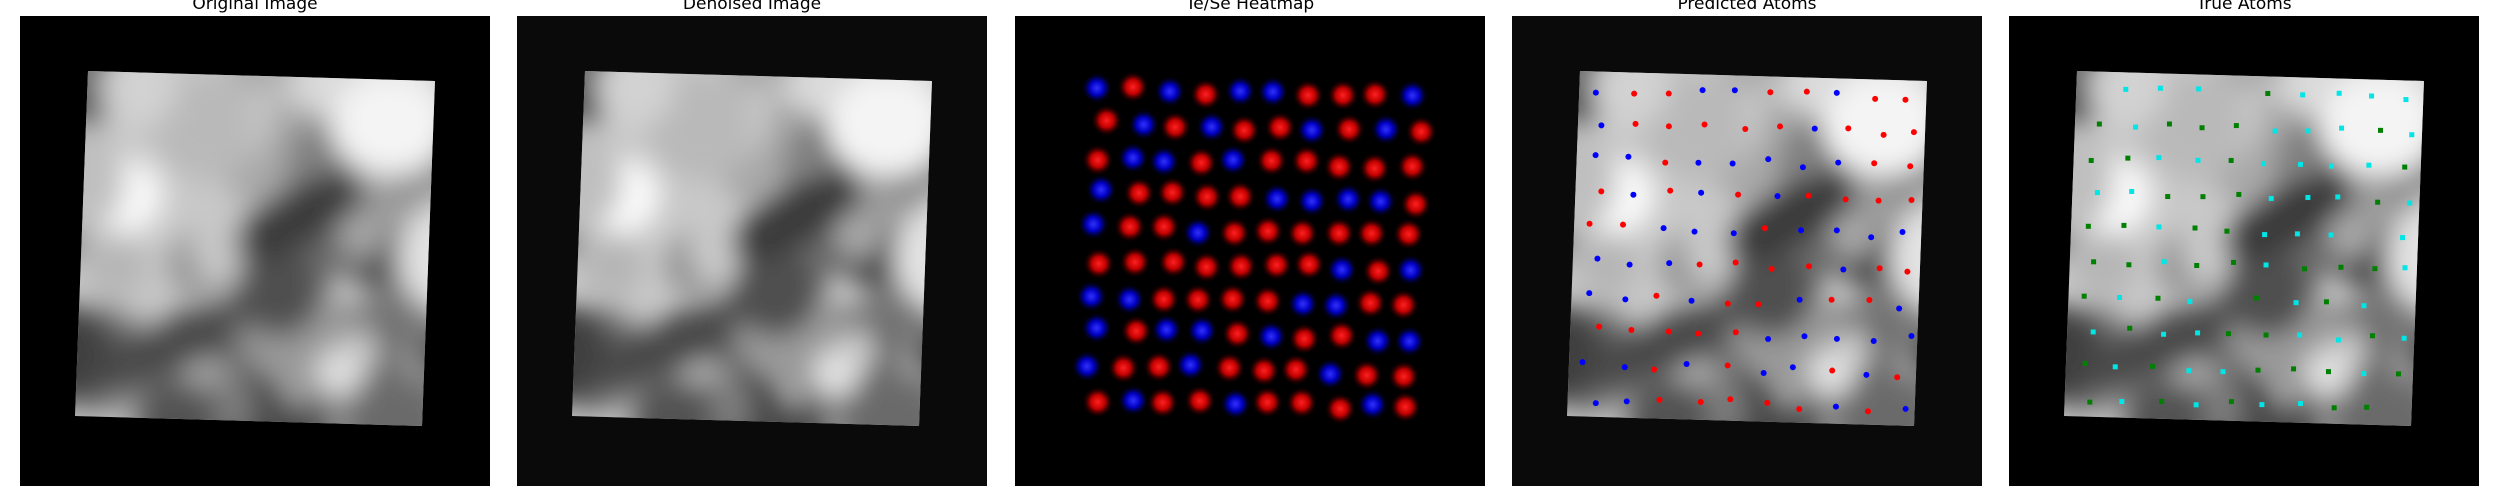 The image size is (2500, 500). I want to click on panel-title-predicted: Predicted Atoms, so click(1747, 7).